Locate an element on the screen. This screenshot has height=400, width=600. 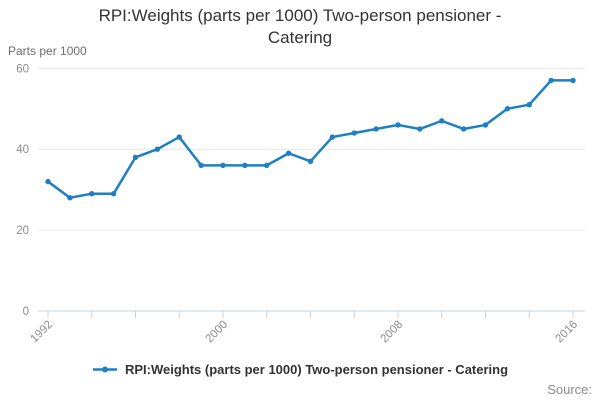
data-point-2003 is located at coordinates (288, 153).